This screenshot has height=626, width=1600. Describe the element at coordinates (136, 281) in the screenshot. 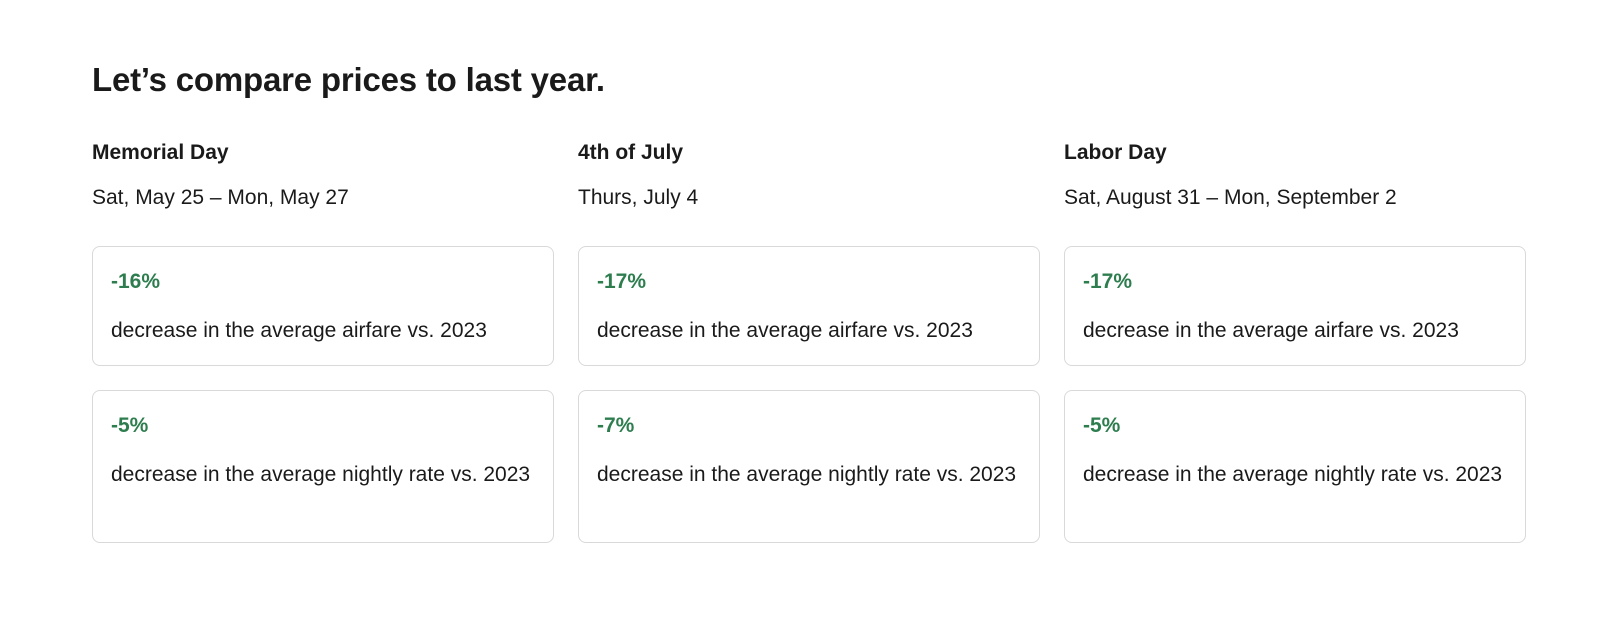

I see `airfare-change-value: -16%` at that location.